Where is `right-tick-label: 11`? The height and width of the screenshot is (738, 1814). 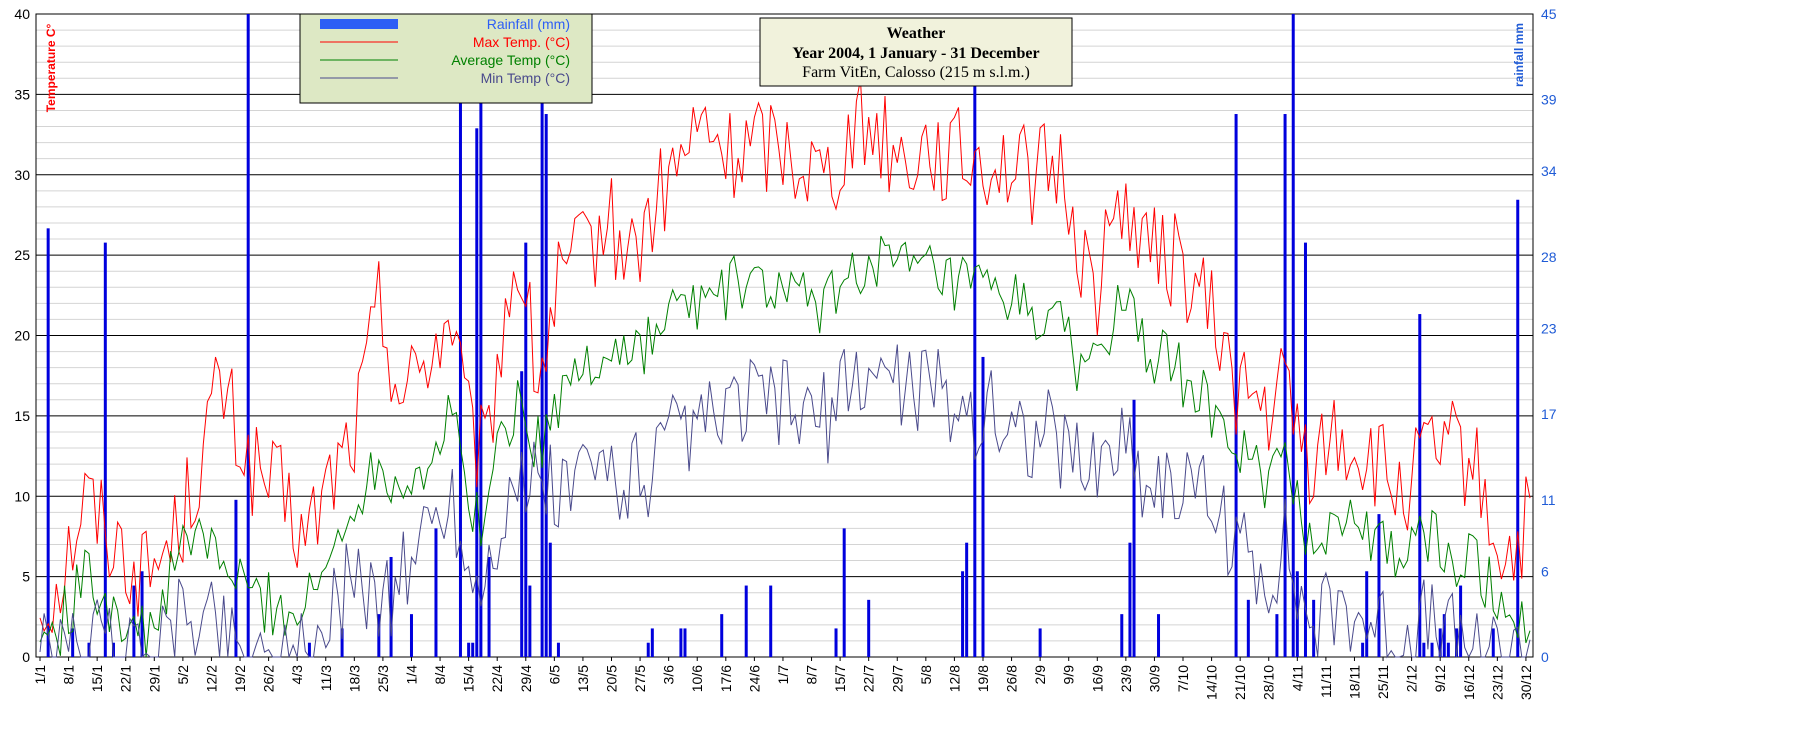 right-tick-label: 11 is located at coordinates (1548, 500).